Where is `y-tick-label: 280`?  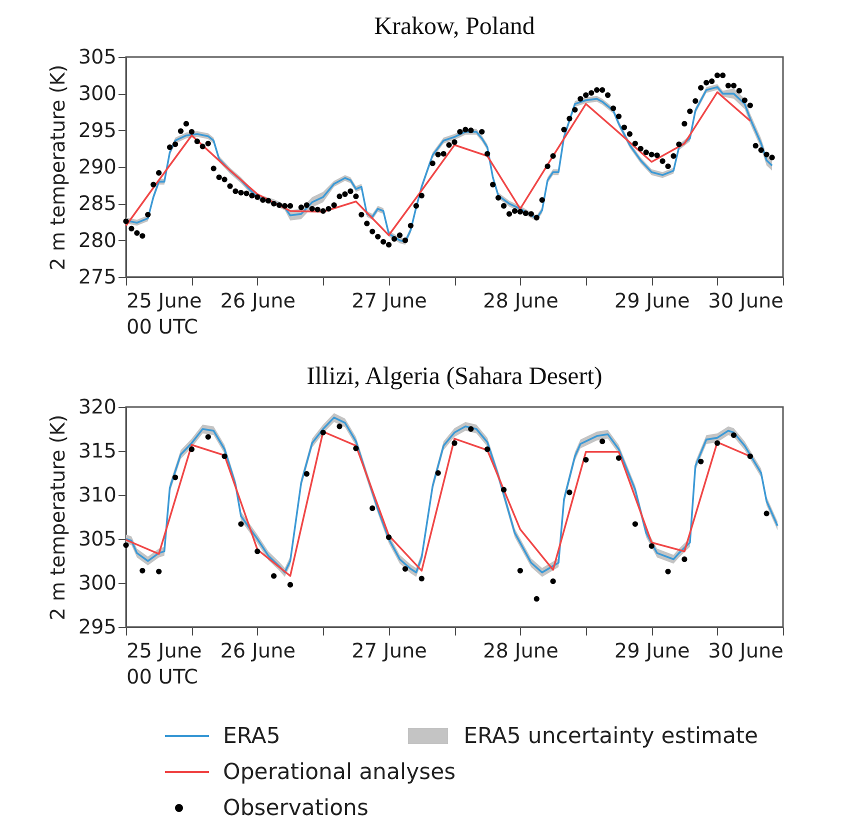 y-tick-label: 280 is located at coordinates (97, 240).